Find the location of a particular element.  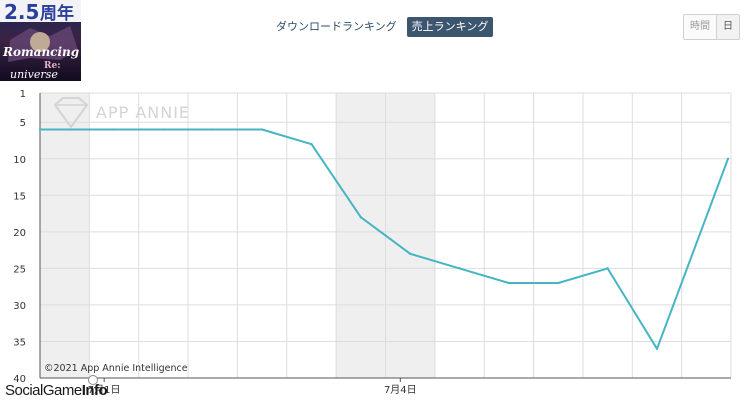

app-annie-watermark: APP ANNIE is located at coordinates (121, 113).